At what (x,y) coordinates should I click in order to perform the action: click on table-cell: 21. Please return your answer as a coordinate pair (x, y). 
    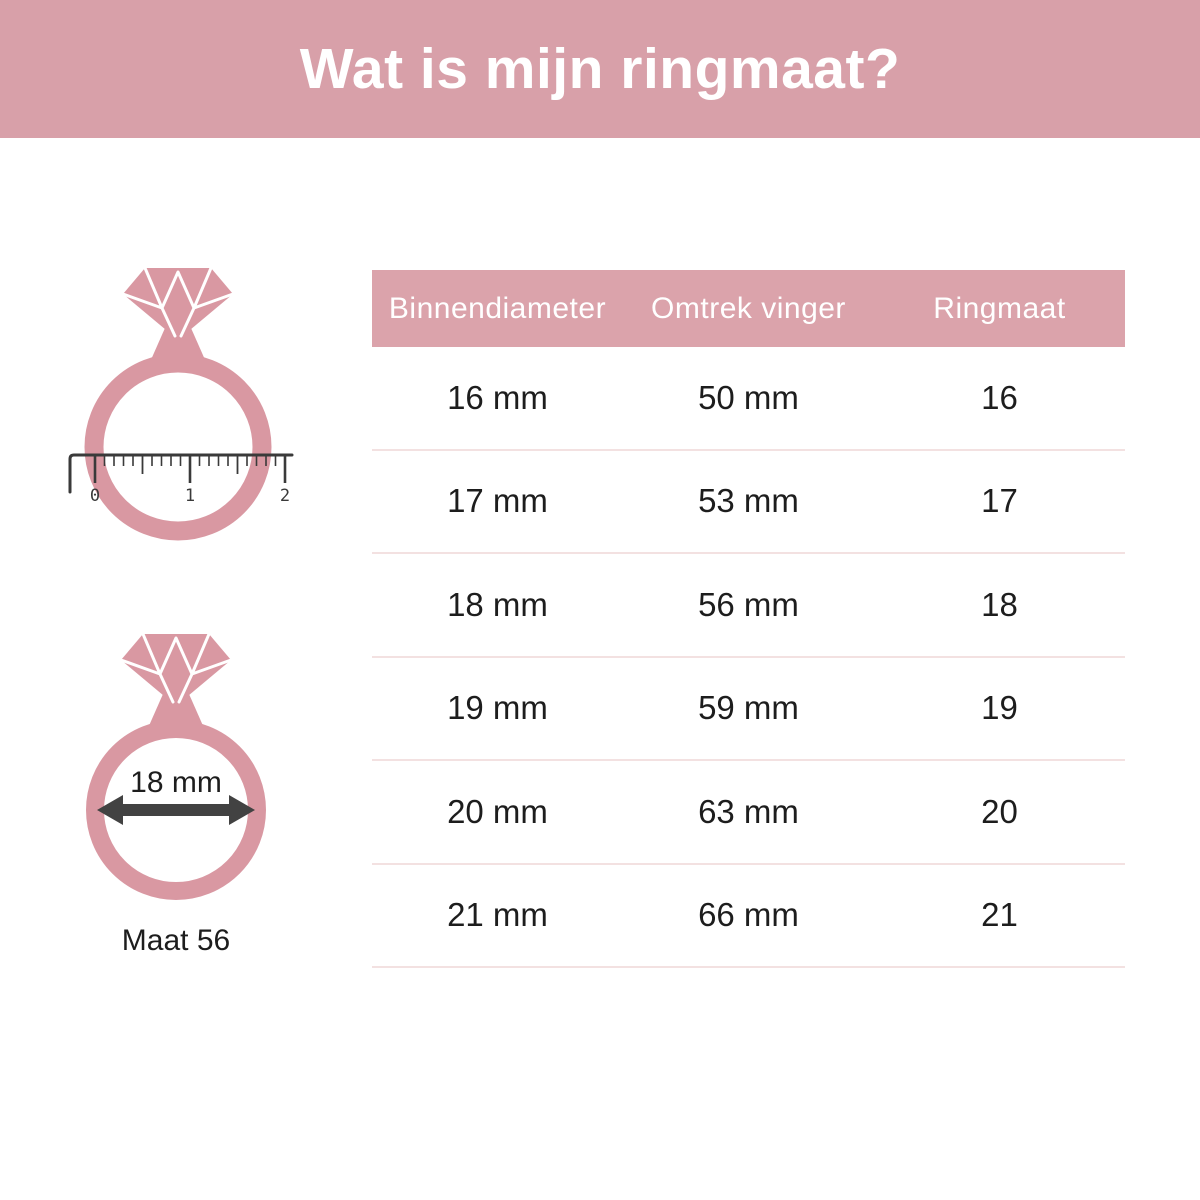
    Looking at the image, I should click on (999, 915).